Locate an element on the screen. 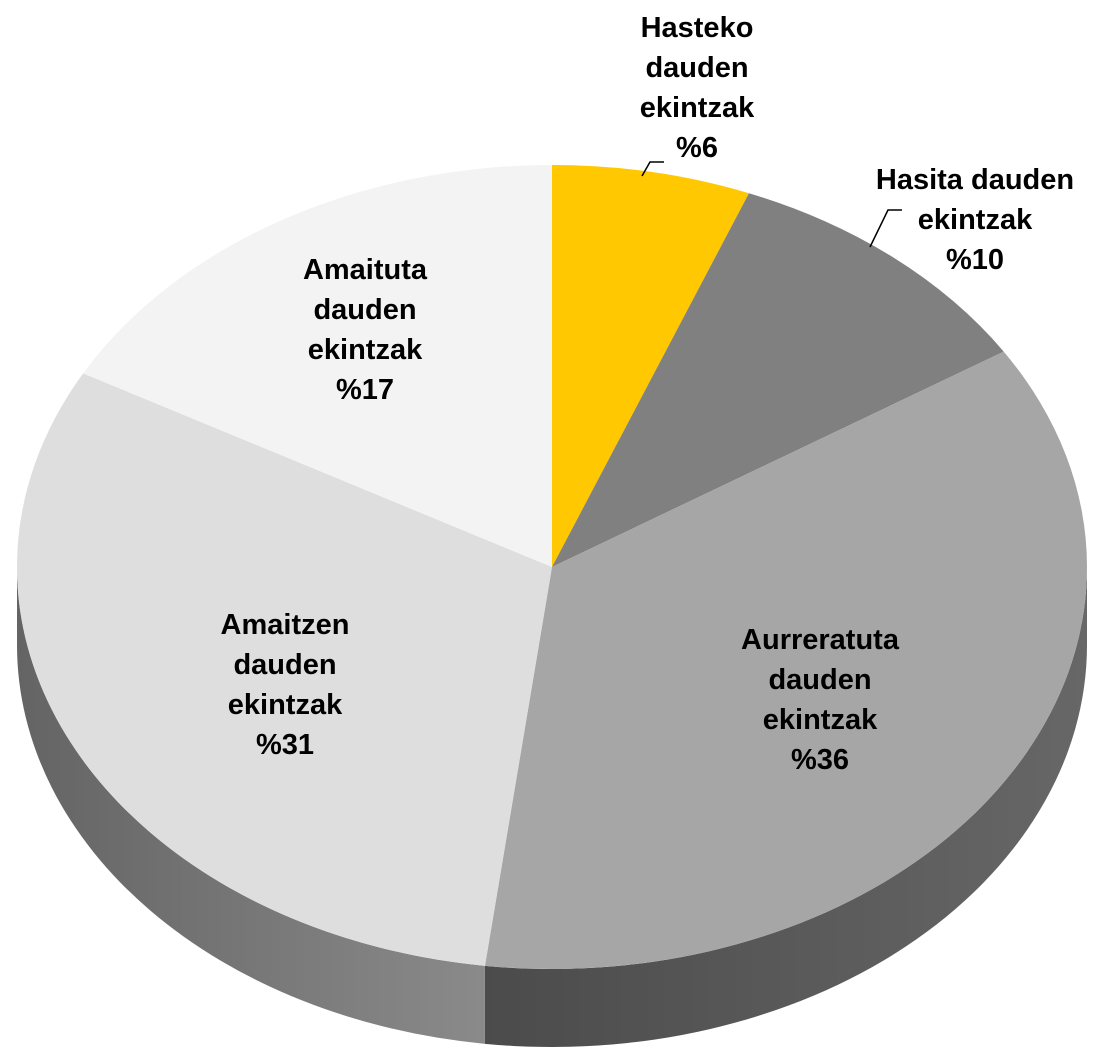  value-label: %31 is located at coordinates (285, 745).